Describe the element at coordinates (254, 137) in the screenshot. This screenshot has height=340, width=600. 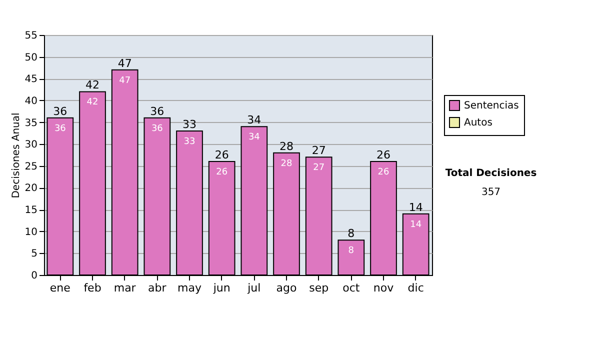
I see `data-label: 34` at that location.